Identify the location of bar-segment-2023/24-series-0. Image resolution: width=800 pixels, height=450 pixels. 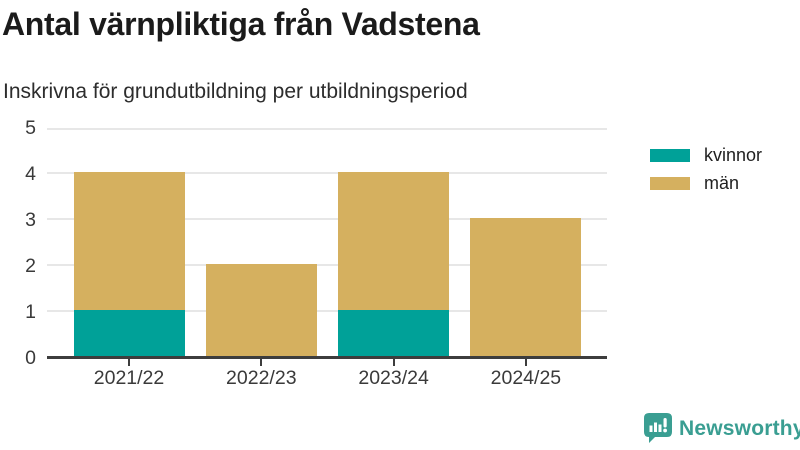
(394, 333).